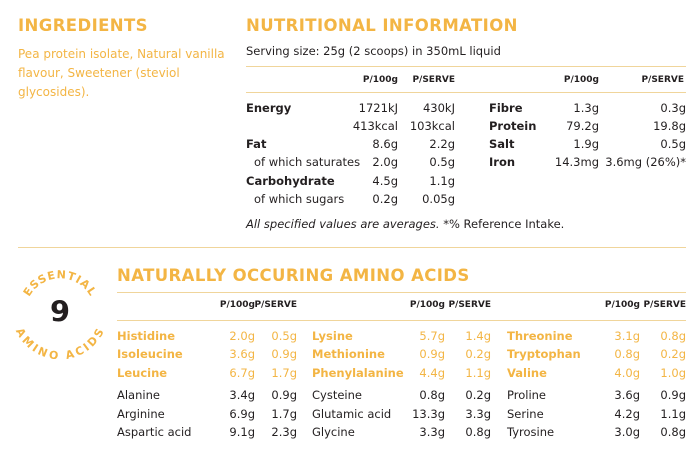 This screenshot has width=700, height=464. Describe the element at coordinates (669, 126) in the screenshot. I see `nutrient-perserve: 19.8g` at that location.